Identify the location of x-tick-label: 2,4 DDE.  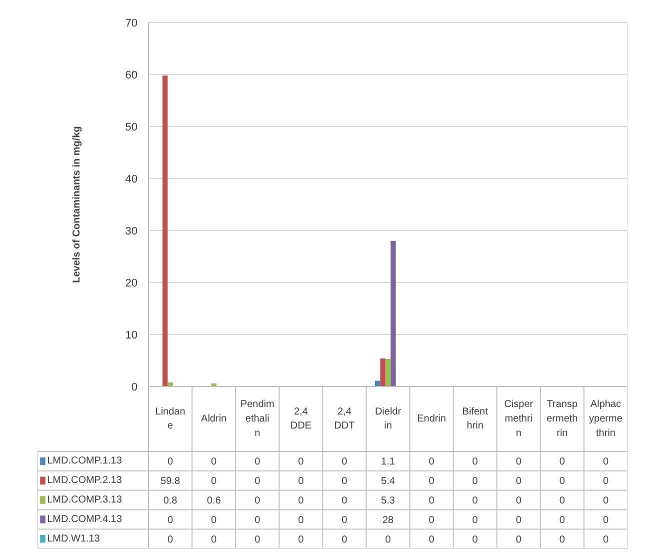
(301, 419).